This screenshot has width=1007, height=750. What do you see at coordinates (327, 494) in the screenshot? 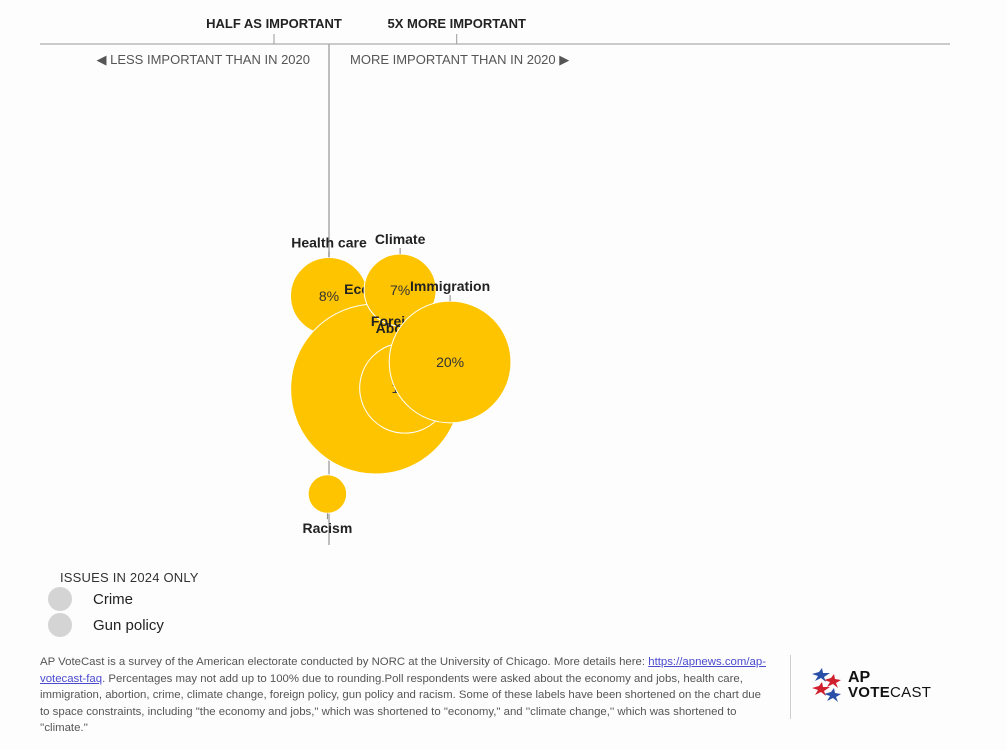
I see `bubble-racism` at bounding box center [327, 494].